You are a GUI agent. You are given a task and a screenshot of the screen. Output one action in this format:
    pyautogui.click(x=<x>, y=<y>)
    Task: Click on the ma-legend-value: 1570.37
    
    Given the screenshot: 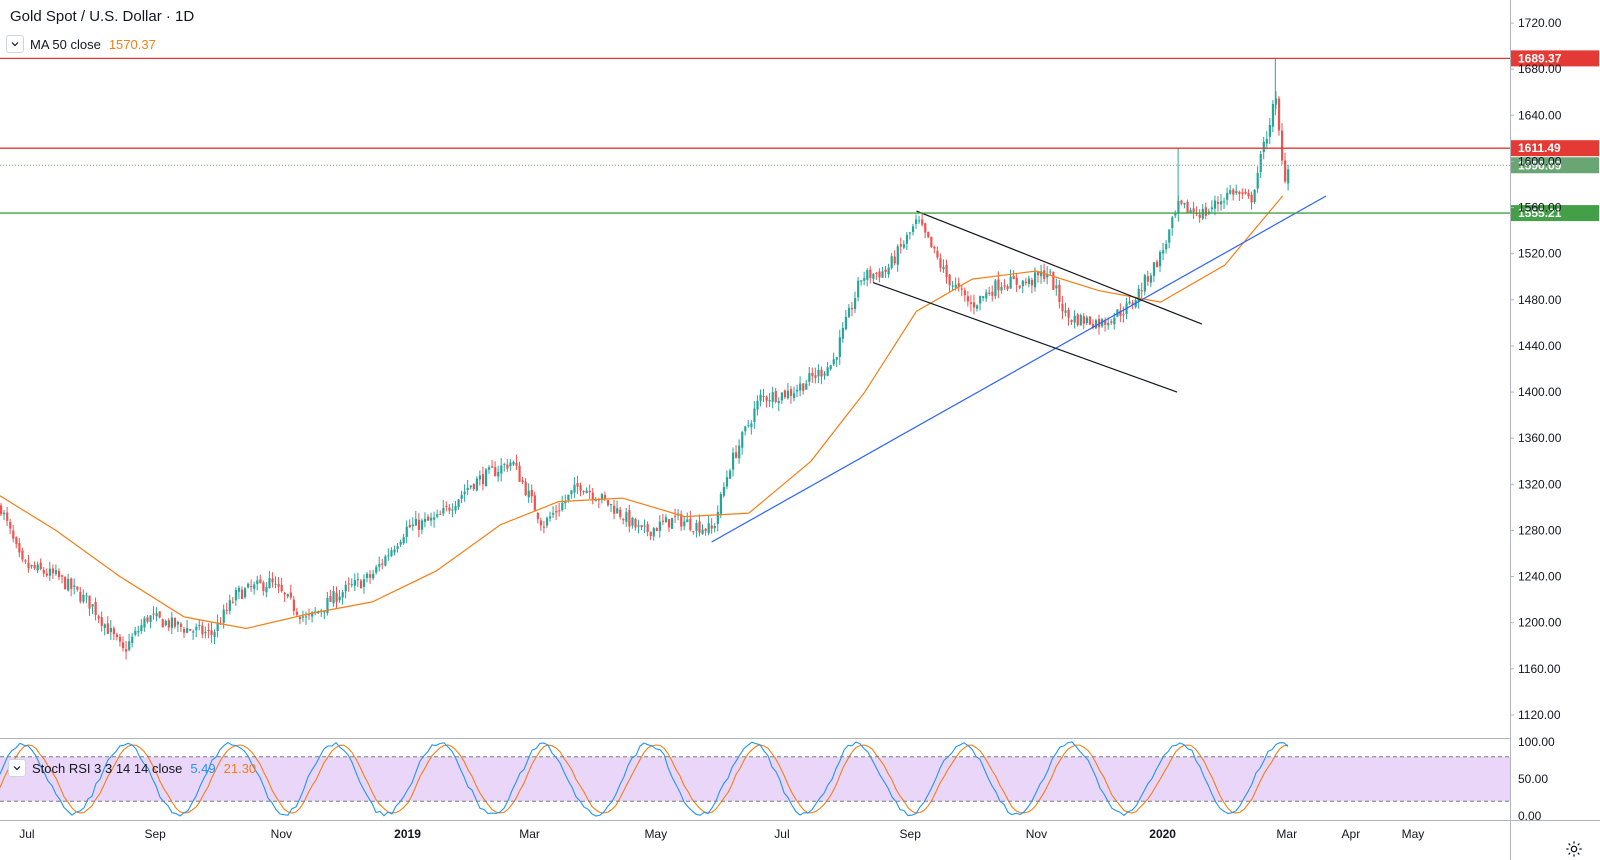 What is the action you would take?
    pyautogui.click(x=132, y=44)
    